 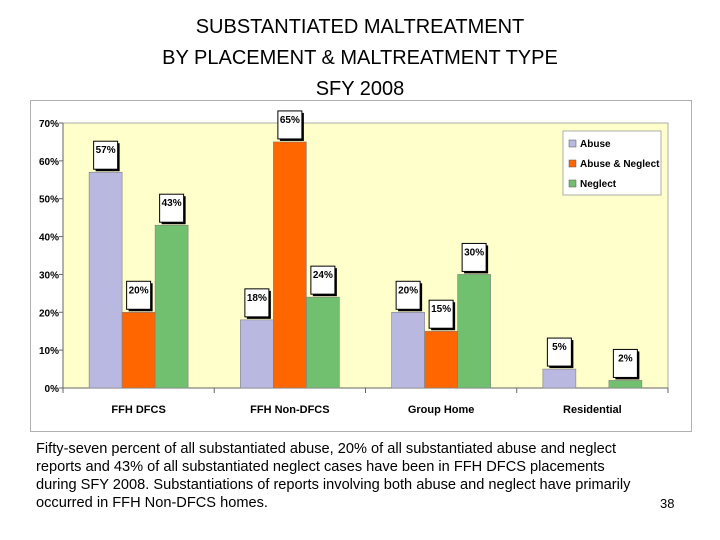 What do you see at coordinates (106, 150) in the screenshot?
I see `data-label: 57%` at bounding box center [106, 150].